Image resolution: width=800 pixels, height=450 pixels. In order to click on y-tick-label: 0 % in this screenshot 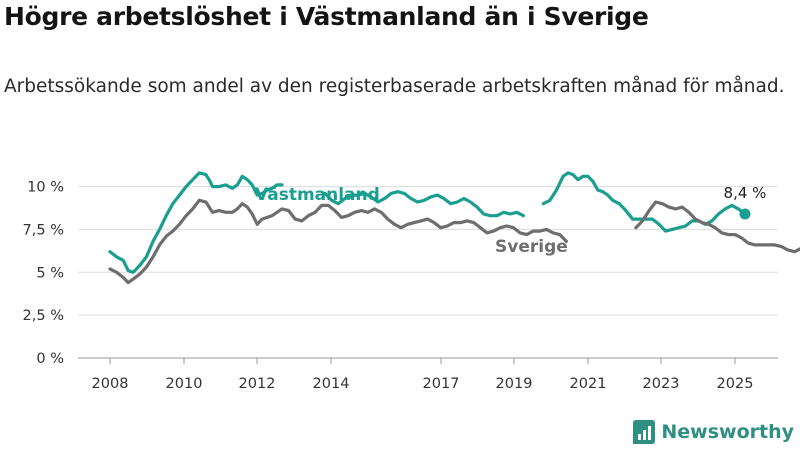, I will do `click(50, 359)`.